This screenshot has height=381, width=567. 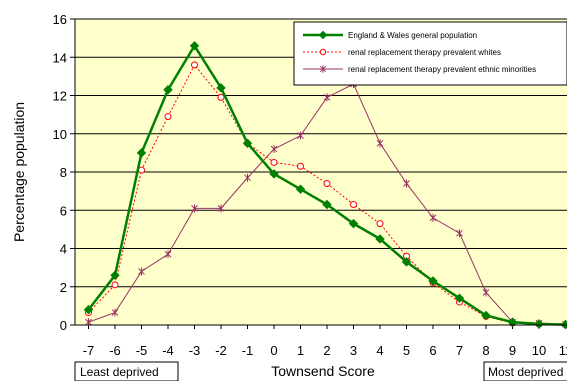 What do you see at coordinates (119, 372) in the screenshot?
I see `least-deprived-label: Least deprived` at bounding box center [119, 372].